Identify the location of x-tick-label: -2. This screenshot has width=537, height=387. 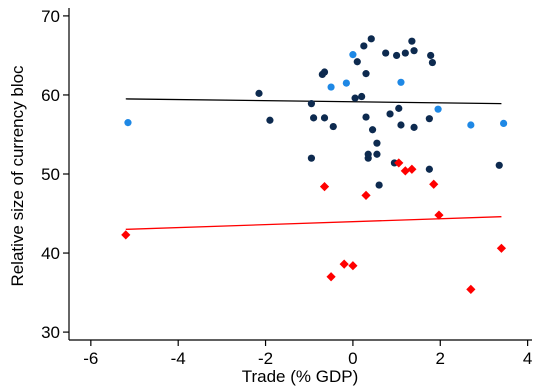
(265, 358).